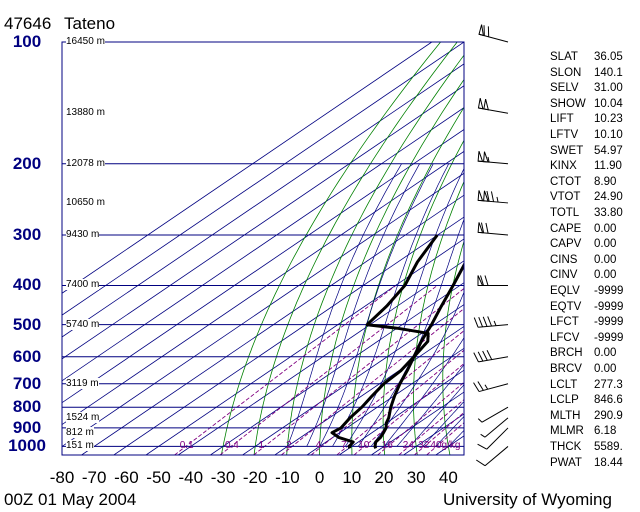 This screenshot has width=640, height=512. I want to click on index-row: LIFT 10.23, so click(595, 120).